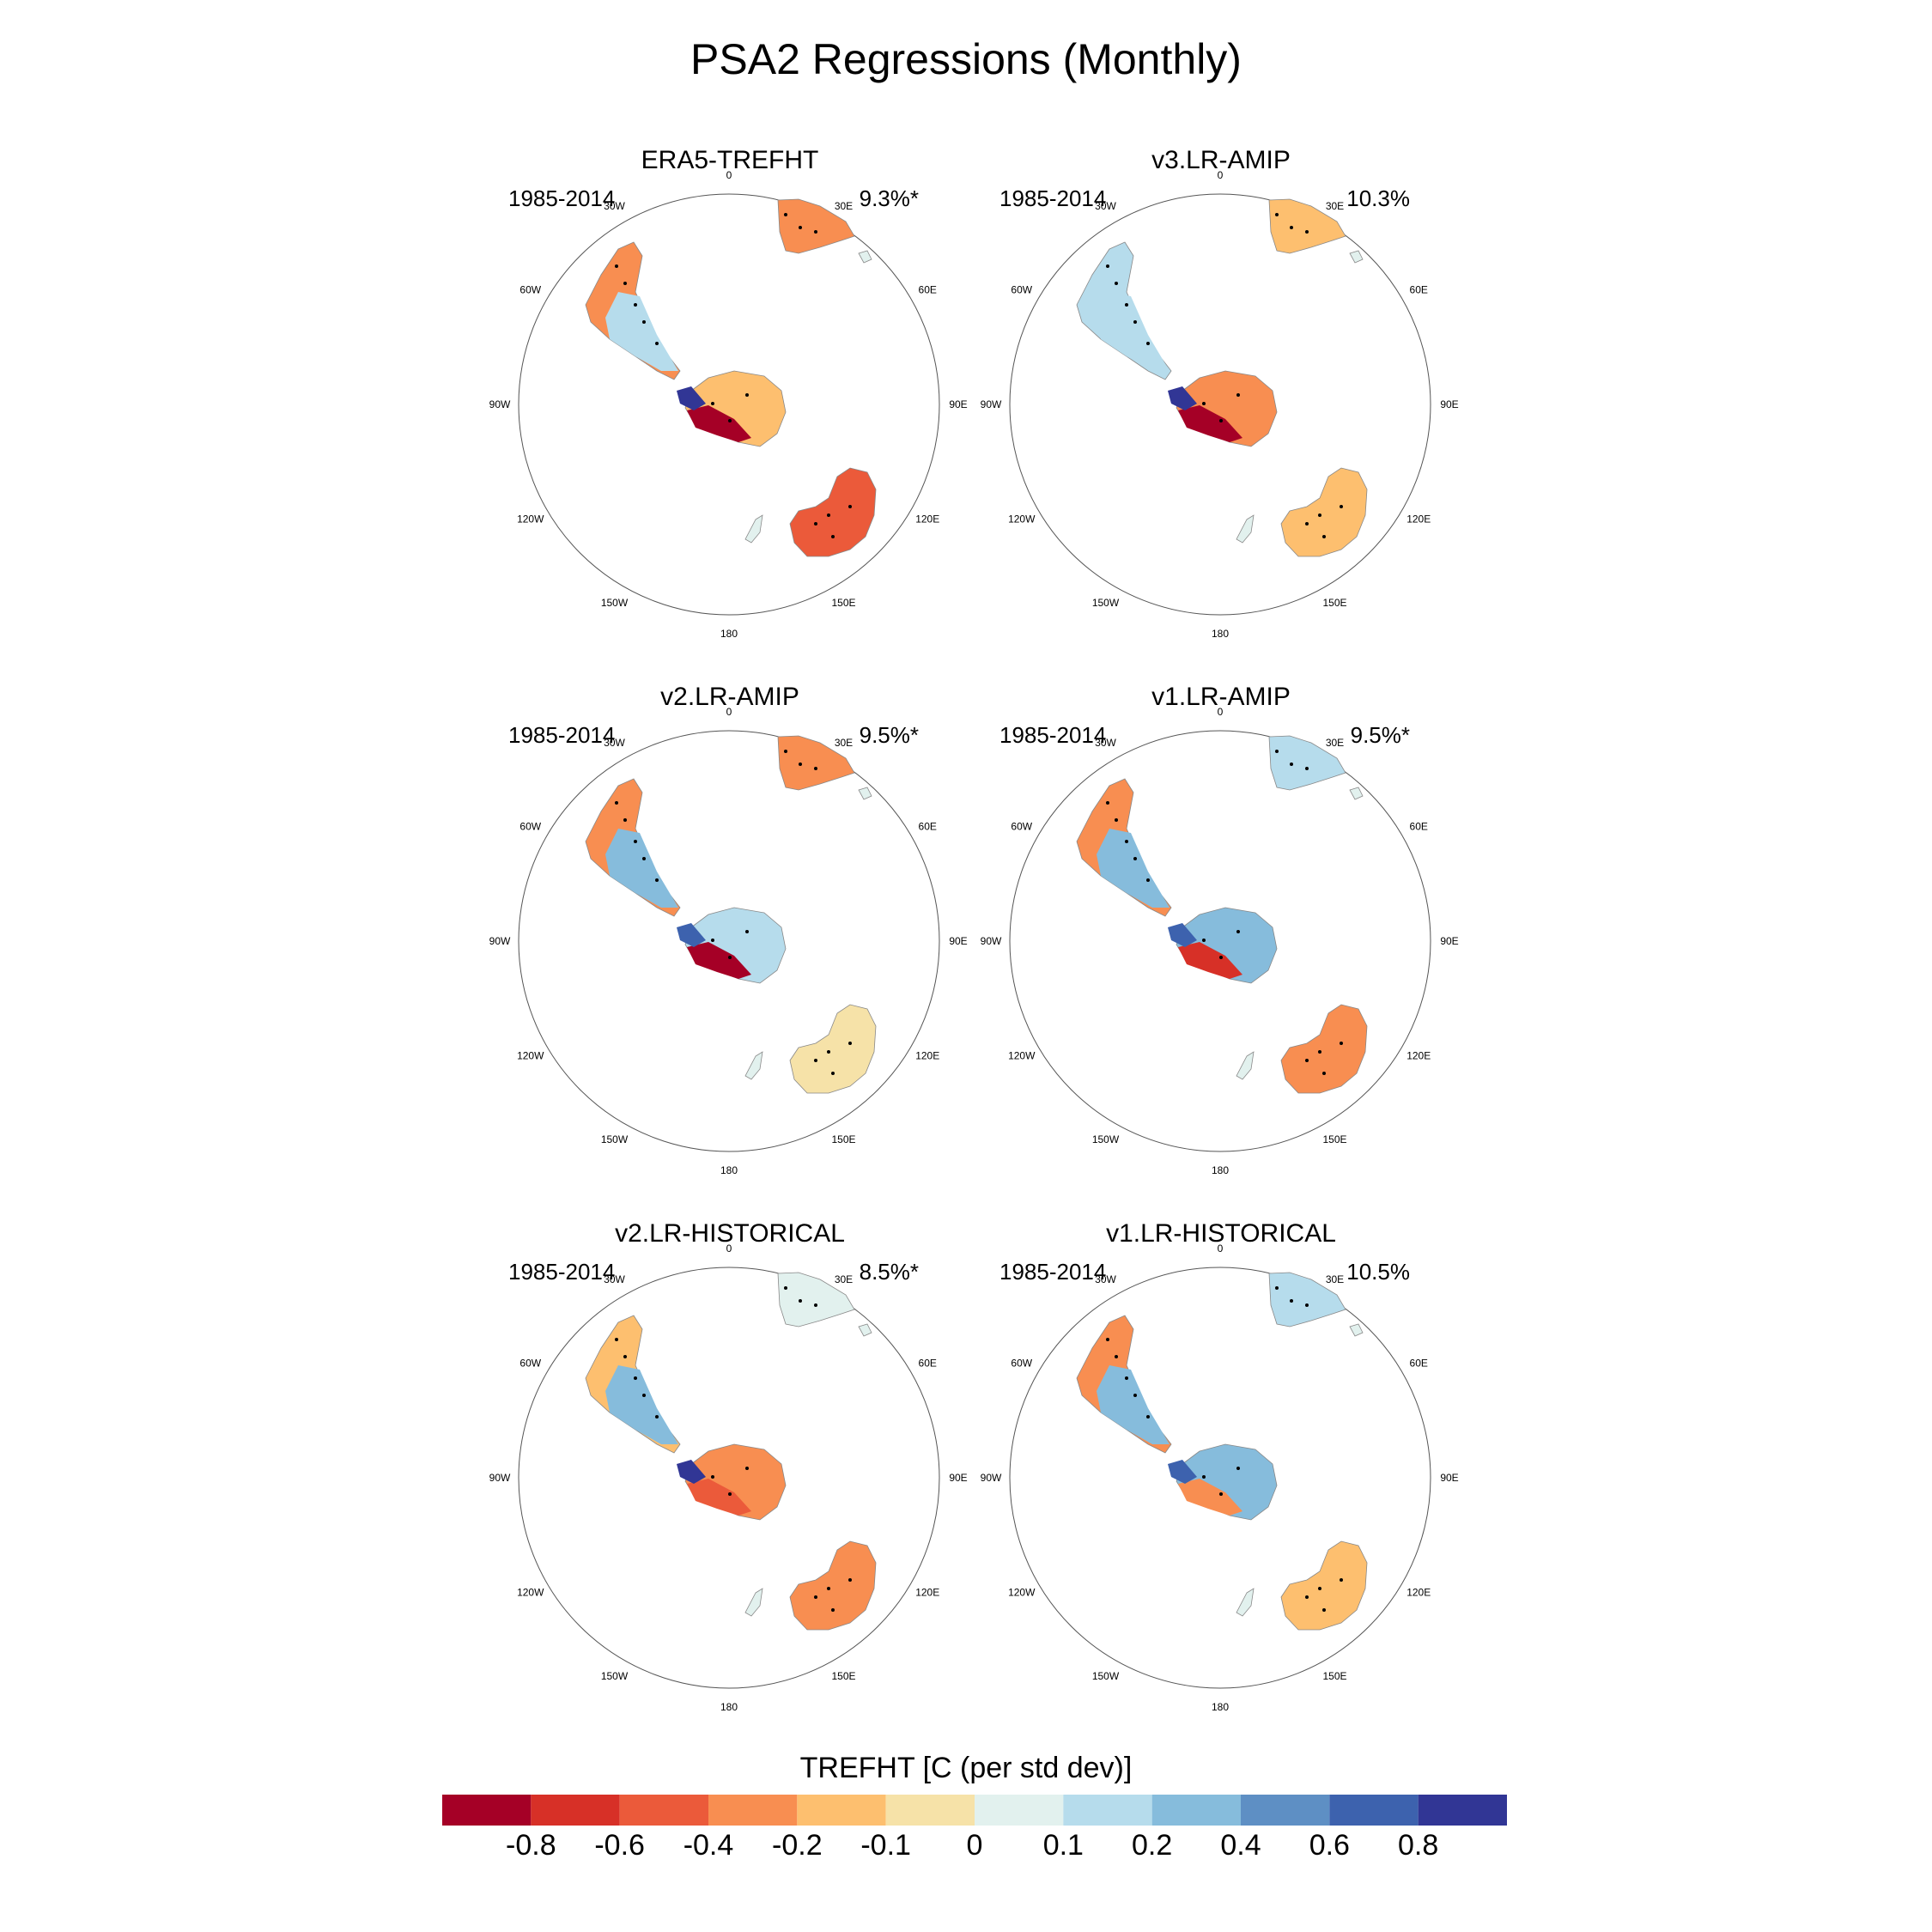  I want to click on longitude-label: 30E, so click(844, 1279).